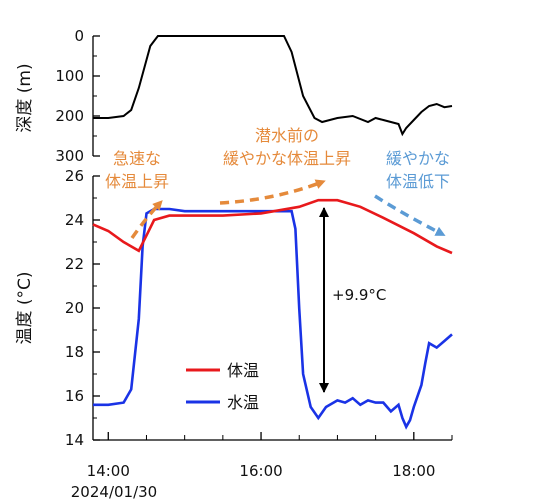 The width and height of the screenshot is (553, 503). I want to click on annotation-rapid-rise-line2: 体温上昇, so click(137, 181).